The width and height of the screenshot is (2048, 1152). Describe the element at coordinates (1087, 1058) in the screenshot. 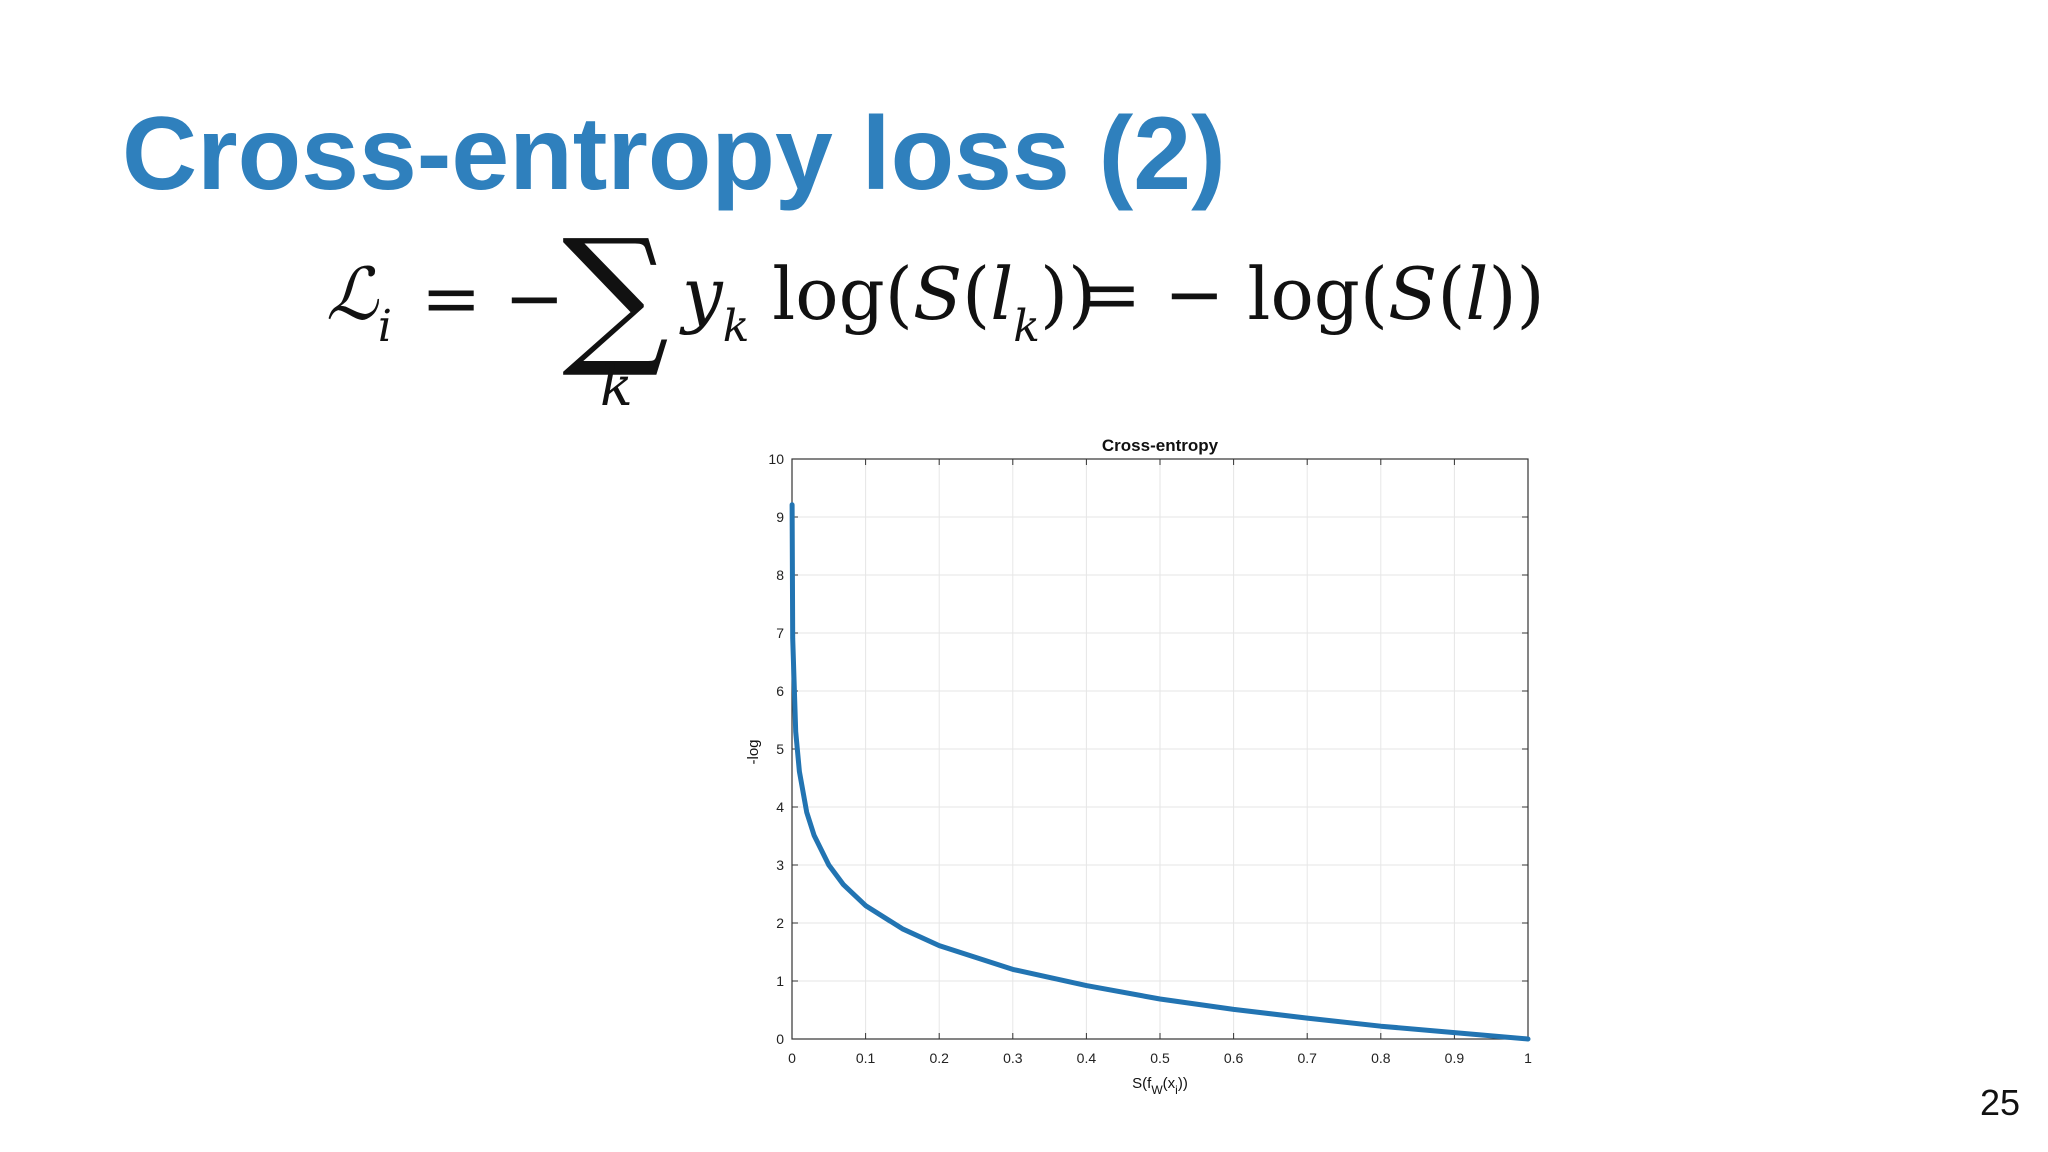

I see `x-tick-label: 0.4` at that location.